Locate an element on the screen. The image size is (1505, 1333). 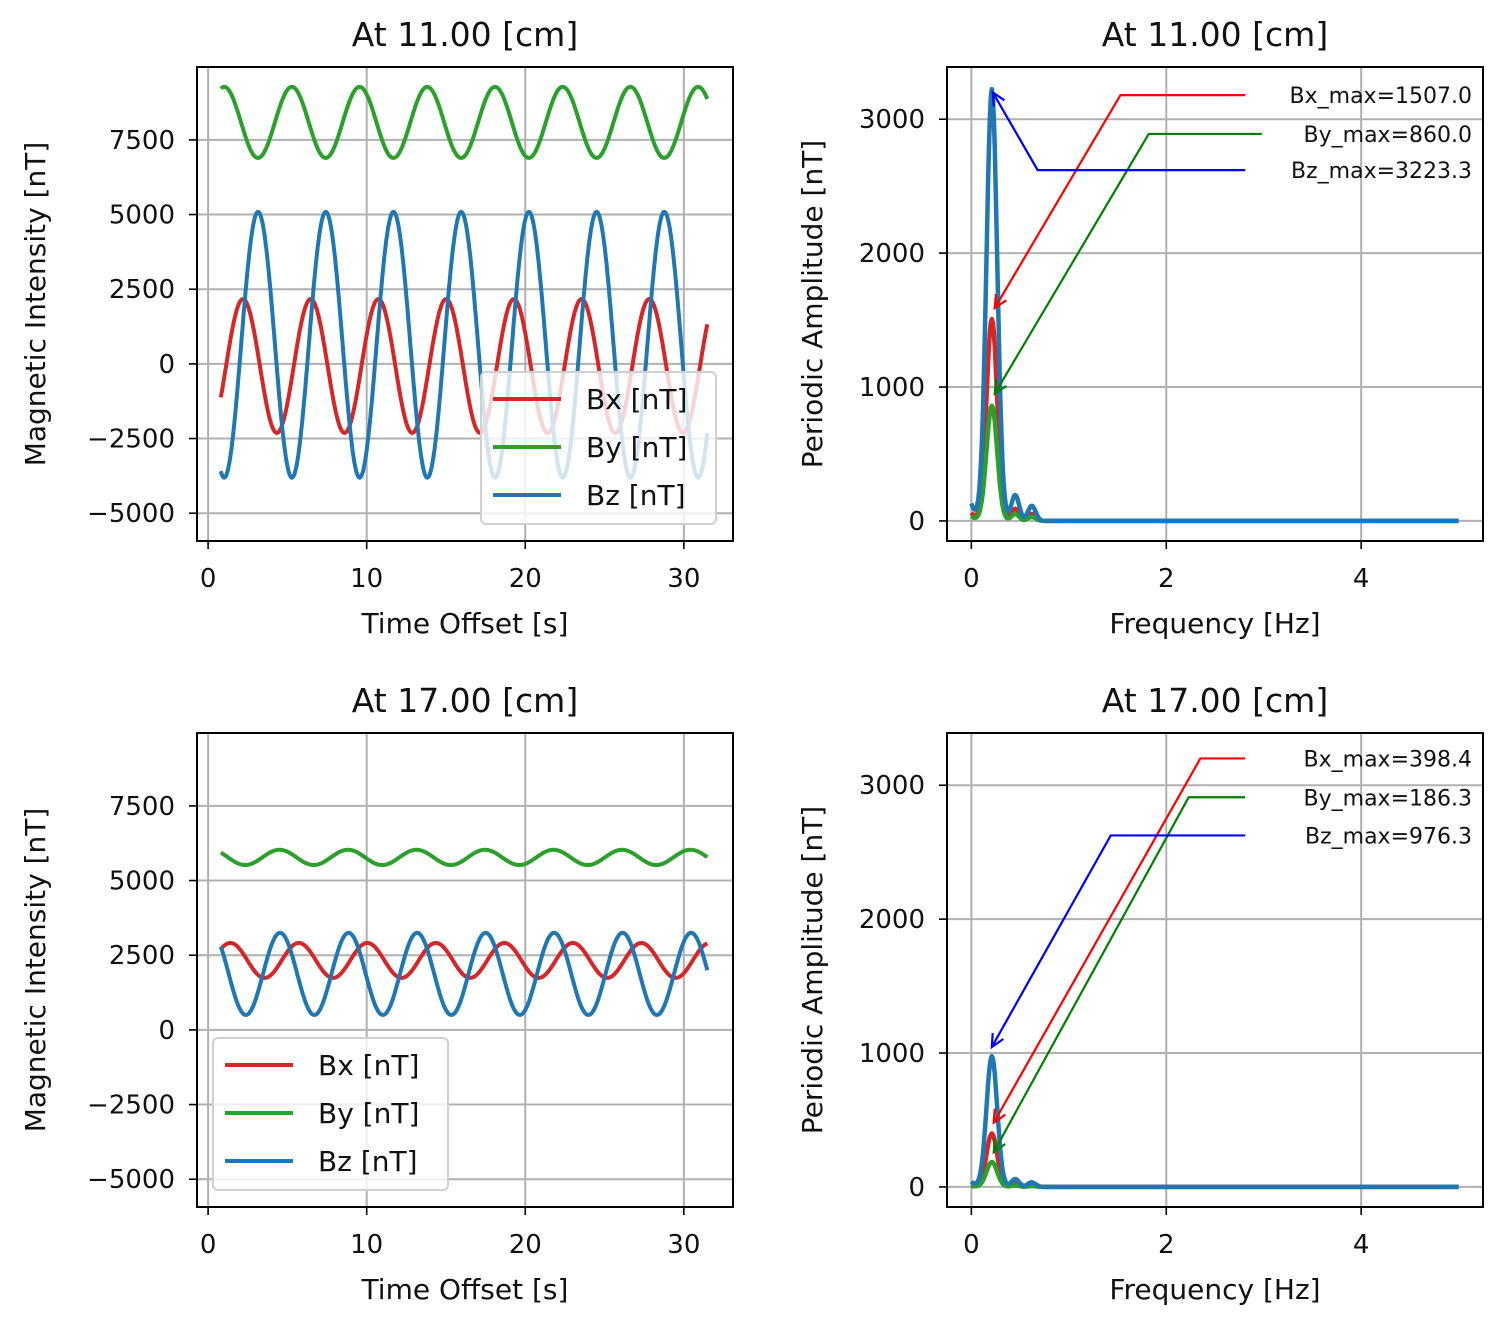
annotation-by-max: By_max=186.3 is located at coordinates (1232, 970).